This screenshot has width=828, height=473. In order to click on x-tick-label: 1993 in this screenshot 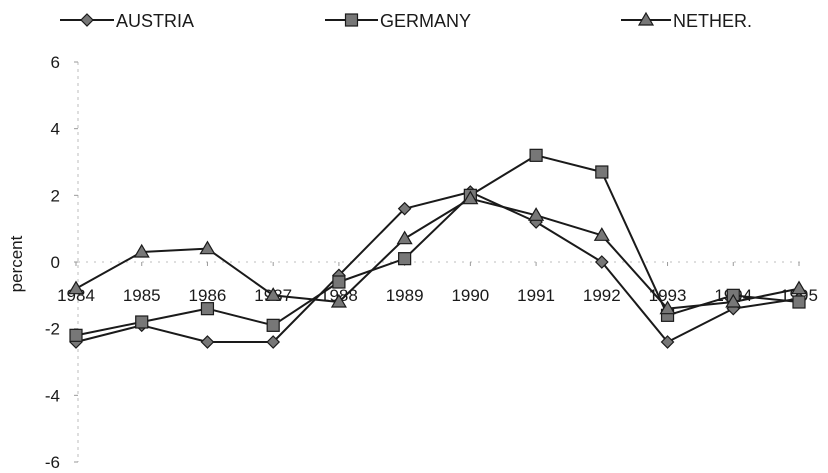, I will do `click(668, 295)`.